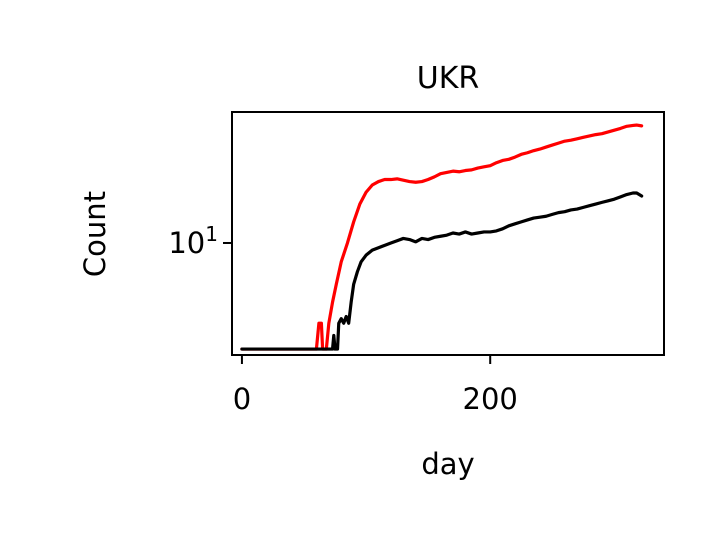 The image size is (708, 535). I want to click on x-tick-label-2: 200, so click(490, 399).